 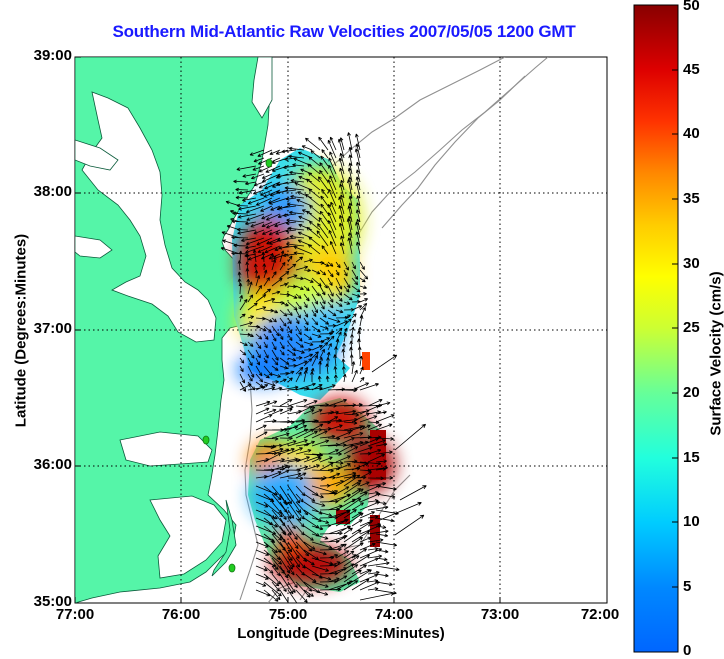 What do you see at coordinates (687, 650) in the screenshot?
I see `colorbar-tick-label: 0` at bounding box center [687, 650].